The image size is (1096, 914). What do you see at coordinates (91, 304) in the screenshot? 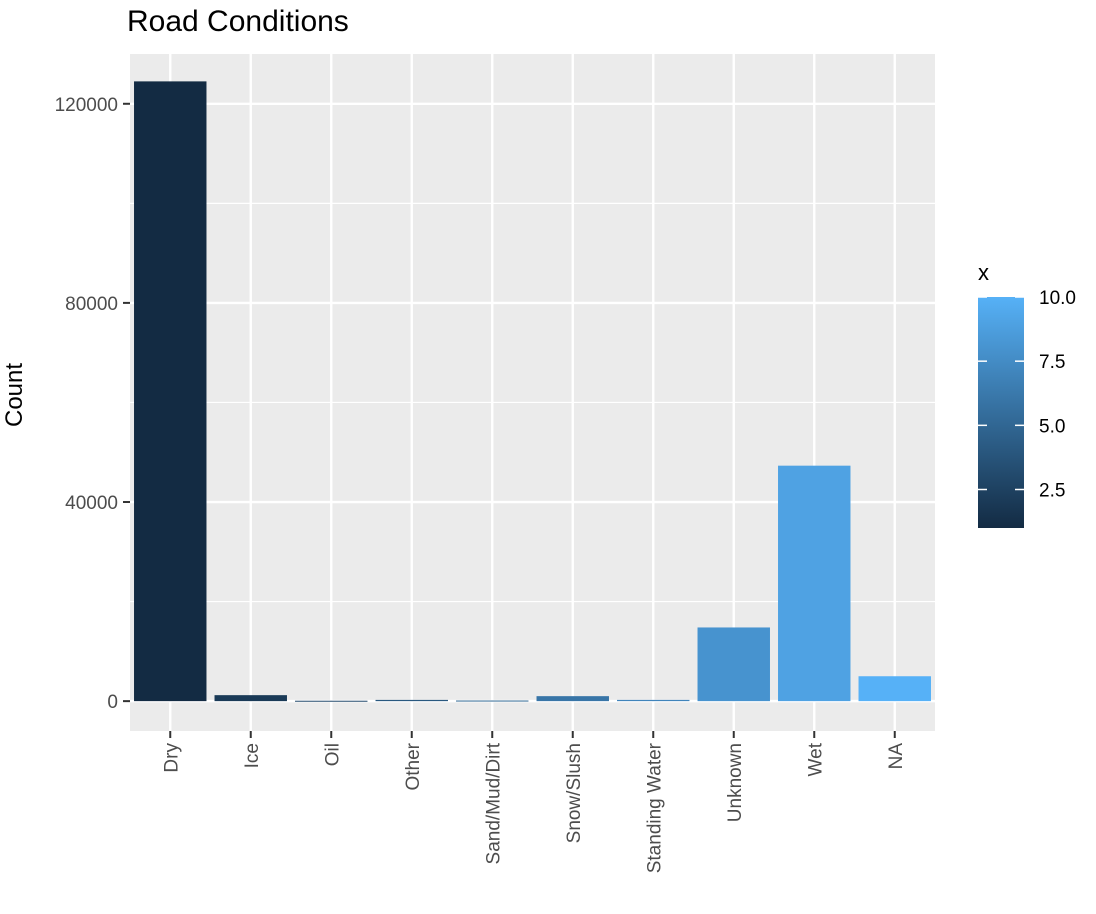
I see `y-tick-label: 80000` at bounding box center [91, 304].